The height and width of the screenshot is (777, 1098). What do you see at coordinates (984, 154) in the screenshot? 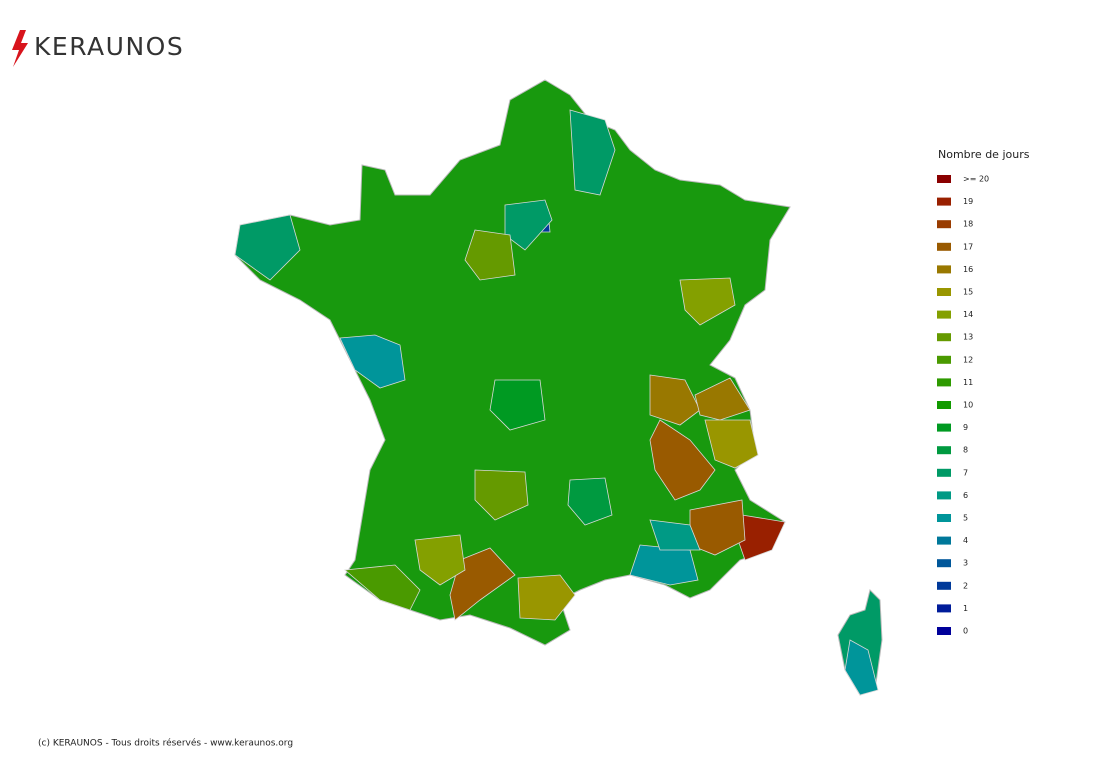
I see `legend-title: Nombre de jours` at bounding box center [984, 154].